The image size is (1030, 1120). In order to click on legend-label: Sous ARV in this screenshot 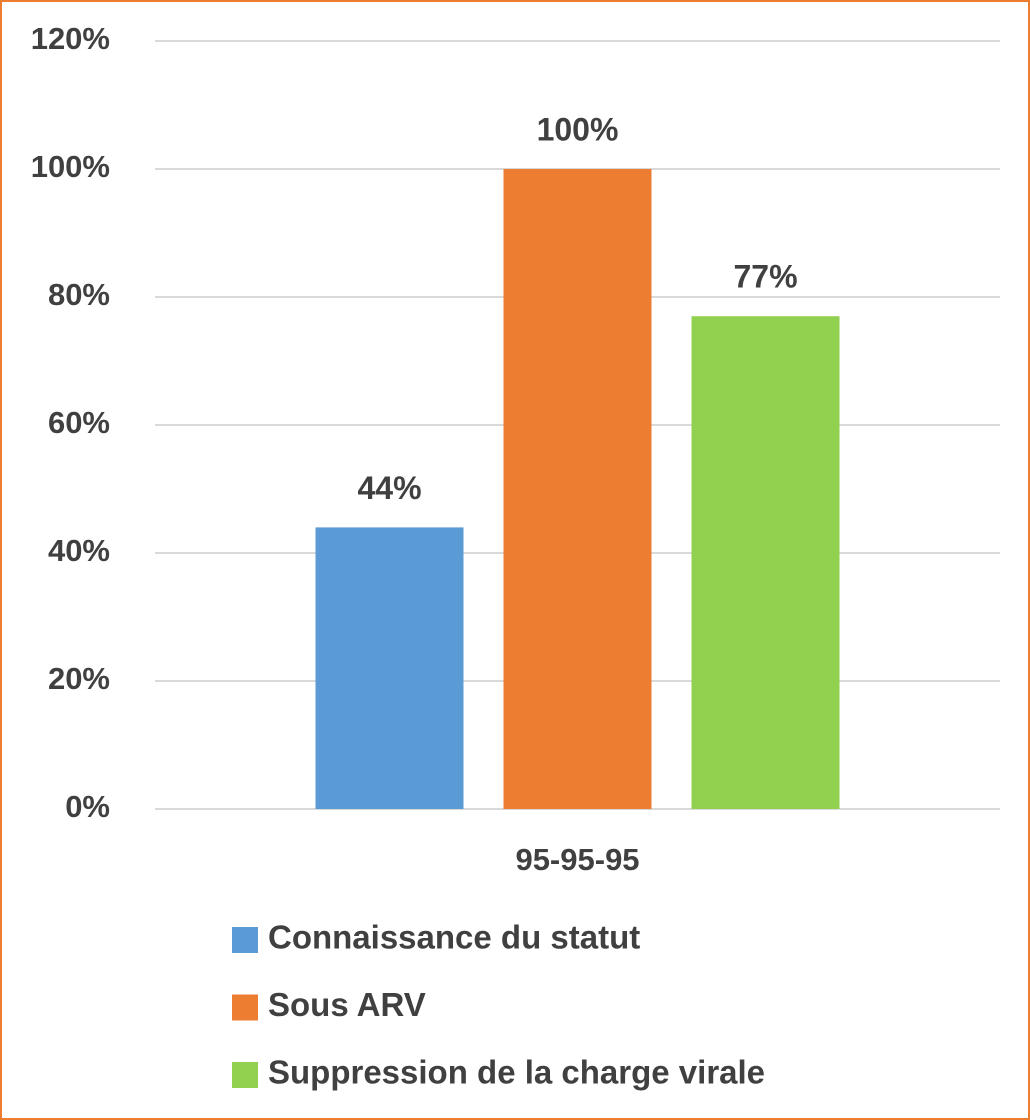, I will do `click(347, 1004)`.